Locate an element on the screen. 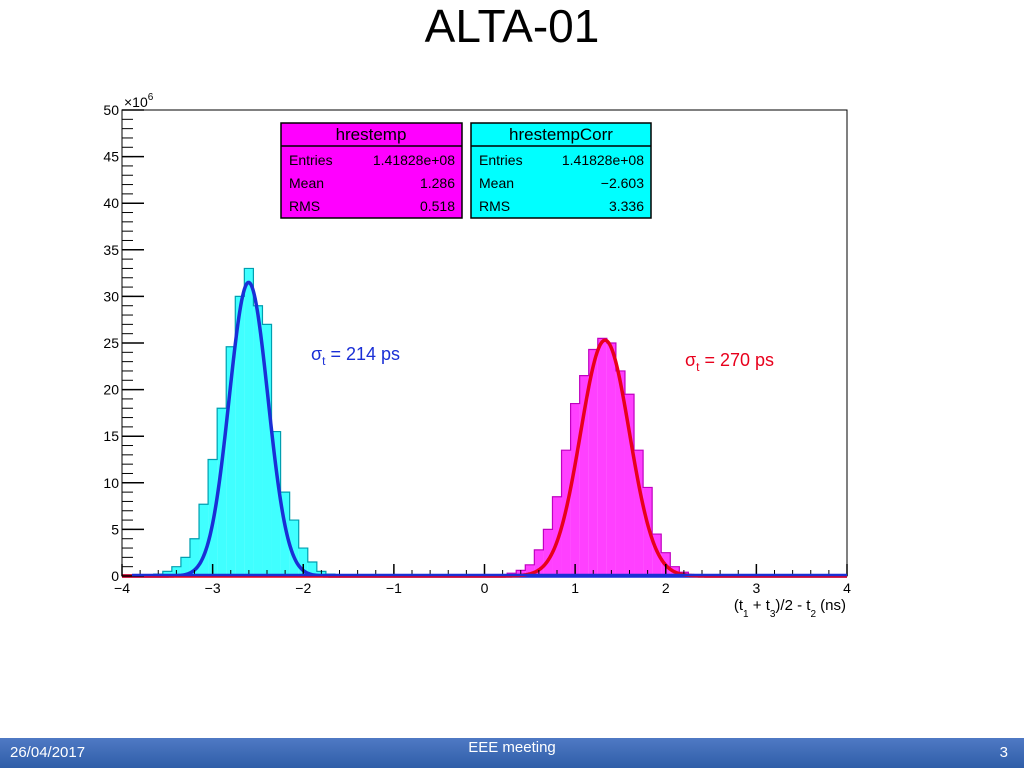  x-tick-label: 1 is located at coordinates (575, 588).